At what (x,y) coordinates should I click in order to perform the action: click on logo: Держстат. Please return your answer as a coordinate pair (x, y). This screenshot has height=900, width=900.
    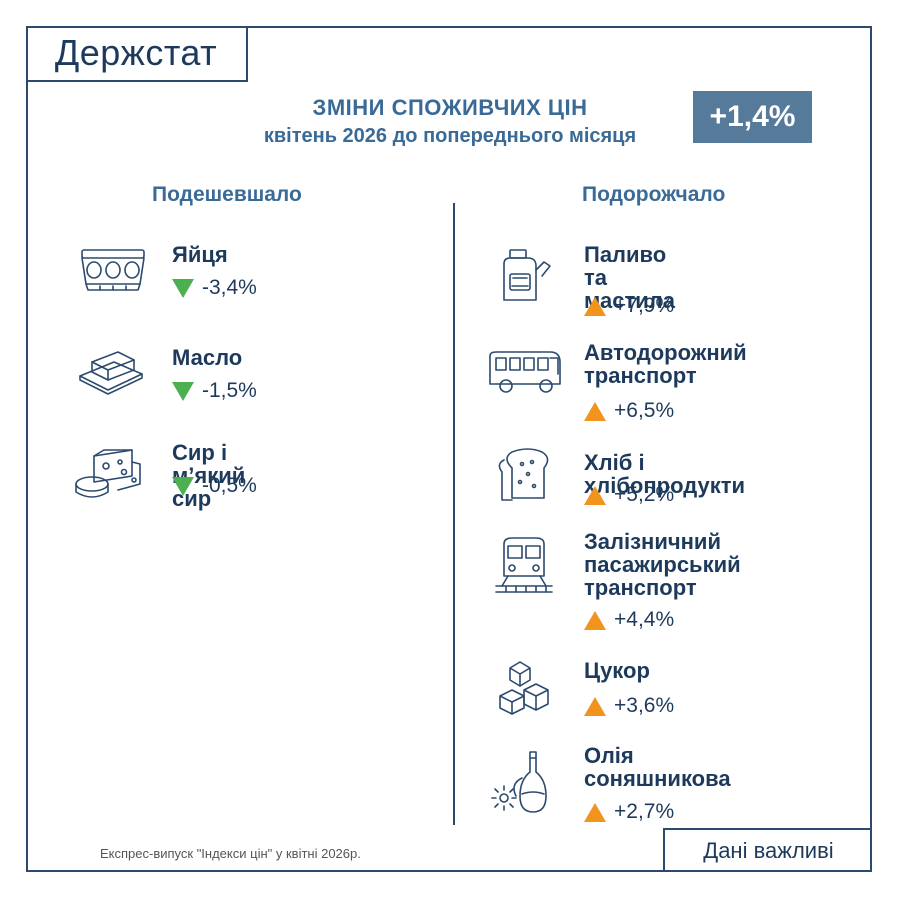
    Looking at the image, I should click on (137, 54).